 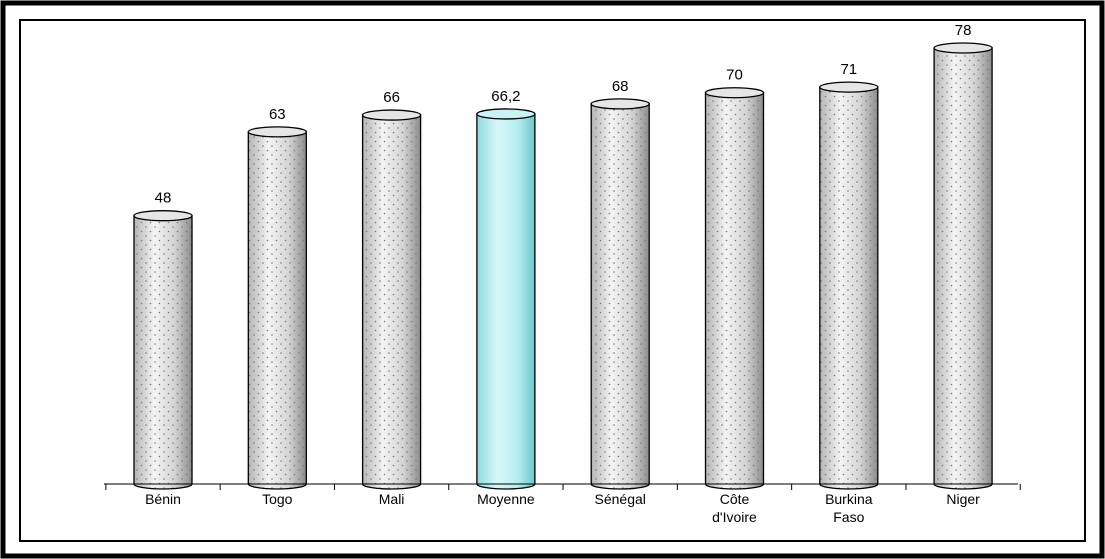 I want to click on x-tick-label: Bénin, so click(x=163, y=499).